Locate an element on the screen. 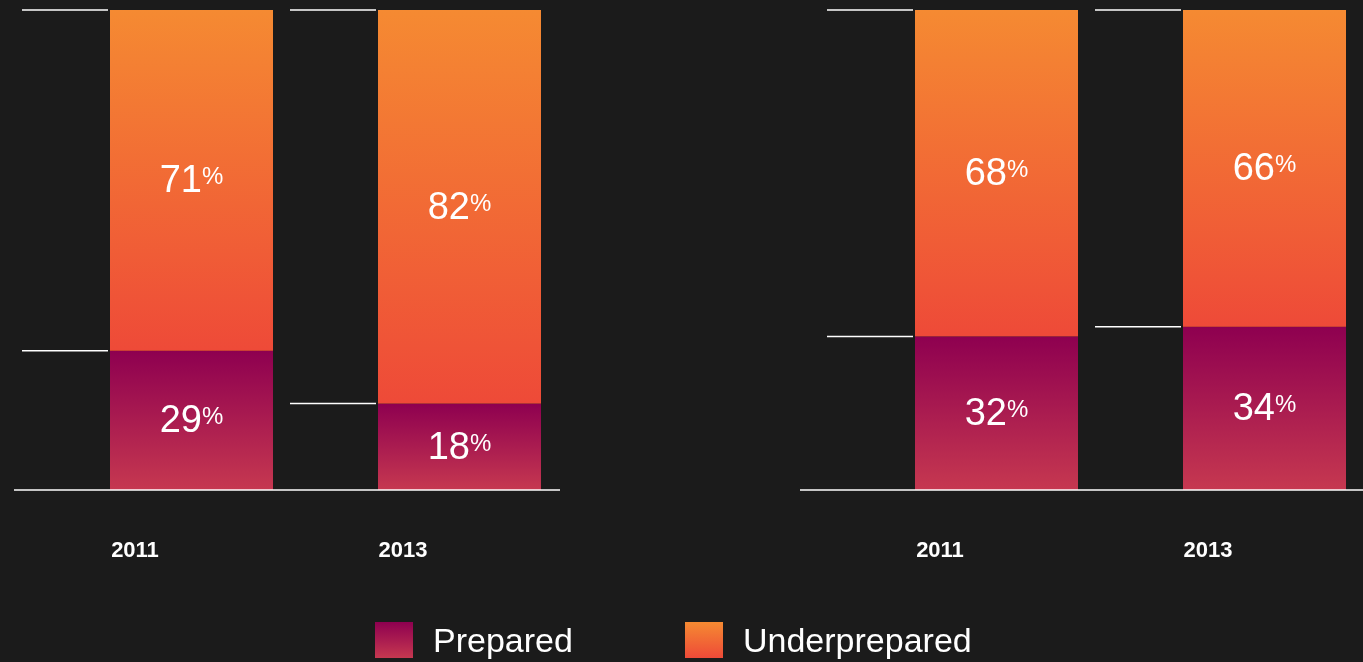 The height and width of the screenshot is (662, 1363). data-label: 34$^{%}$ is located at coordinates (1264, 407).